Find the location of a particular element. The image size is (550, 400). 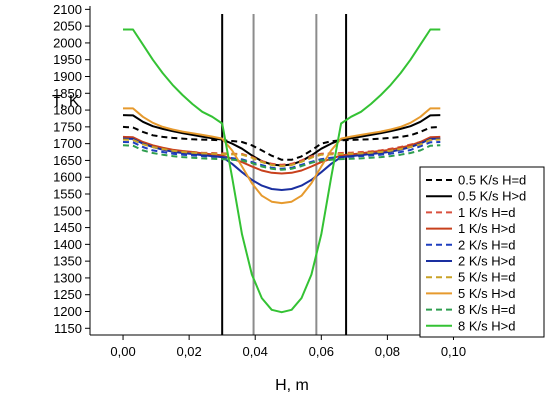

y-tick-label: 1350 is located at coordinates (67, 261).